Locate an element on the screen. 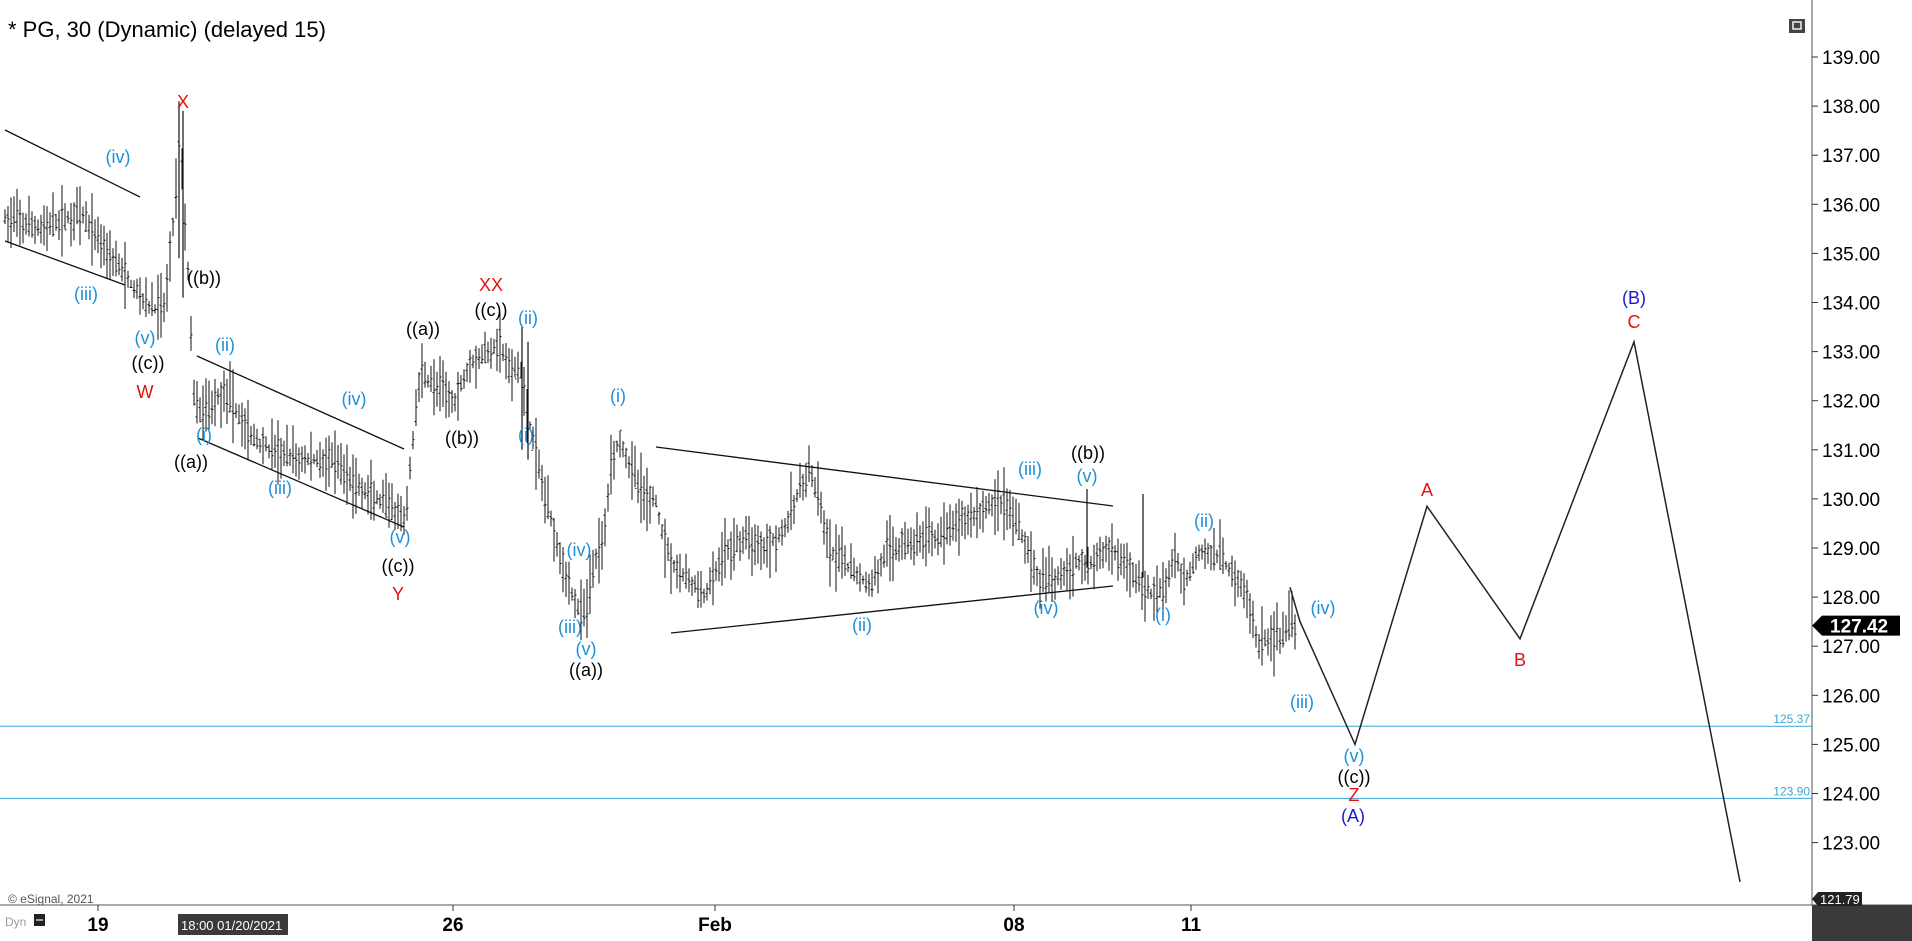 The height and width of the screenshot is (941, 1912). chart-title: * PG, 30 (Dynamic) (delayed 15) is located at coordinates (167, 29).